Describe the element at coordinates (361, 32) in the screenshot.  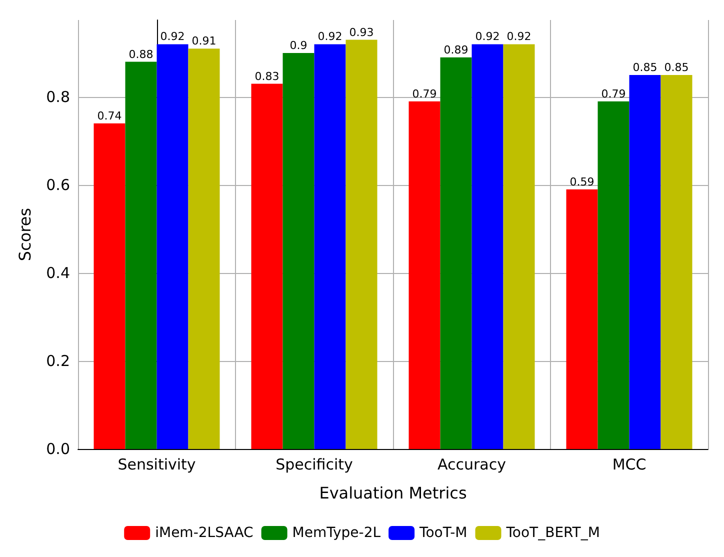
I see `data-label: 0.93` at that location.